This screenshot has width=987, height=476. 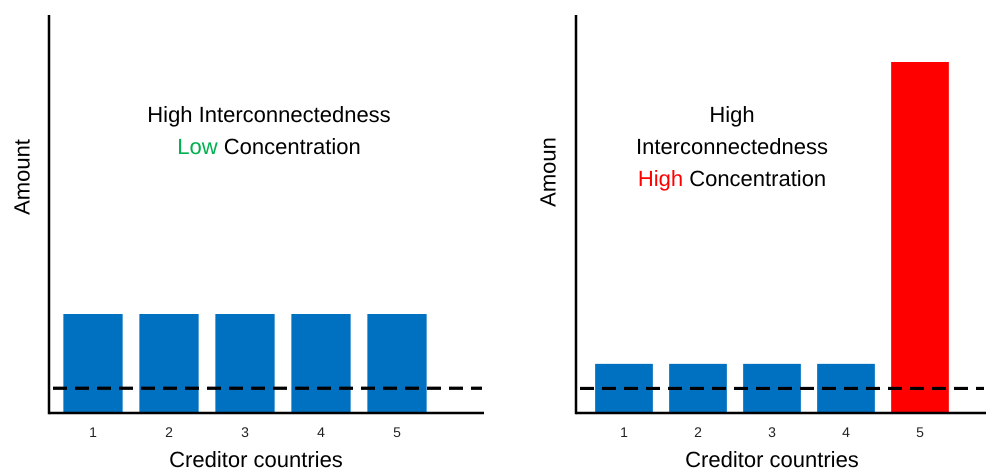 I want to click on y-axis-title: Amoun, so click(x=548, y=172).